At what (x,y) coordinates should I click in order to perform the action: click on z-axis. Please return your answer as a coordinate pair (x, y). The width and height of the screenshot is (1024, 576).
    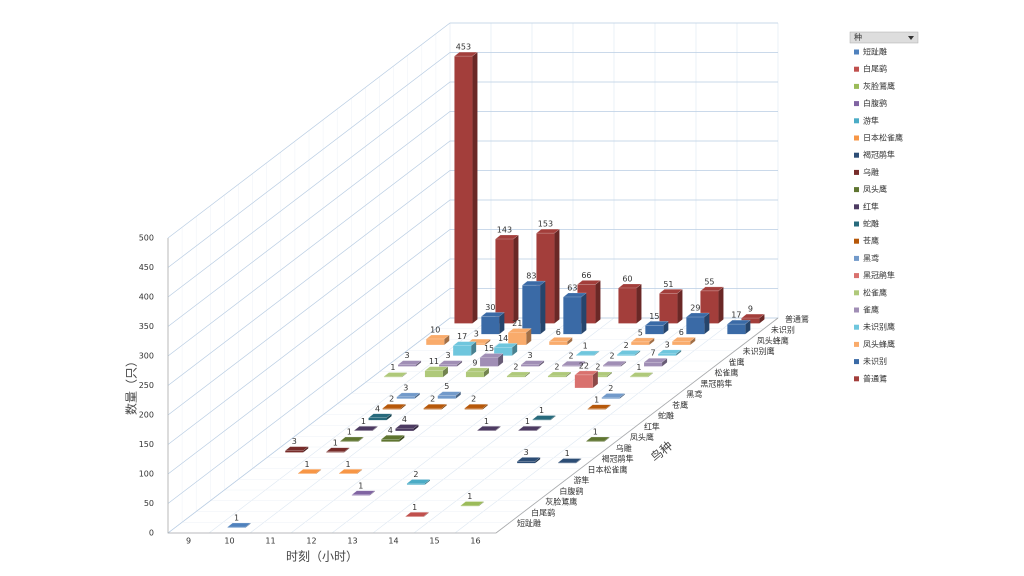
    Looking at the image, I should click on (637, 425).